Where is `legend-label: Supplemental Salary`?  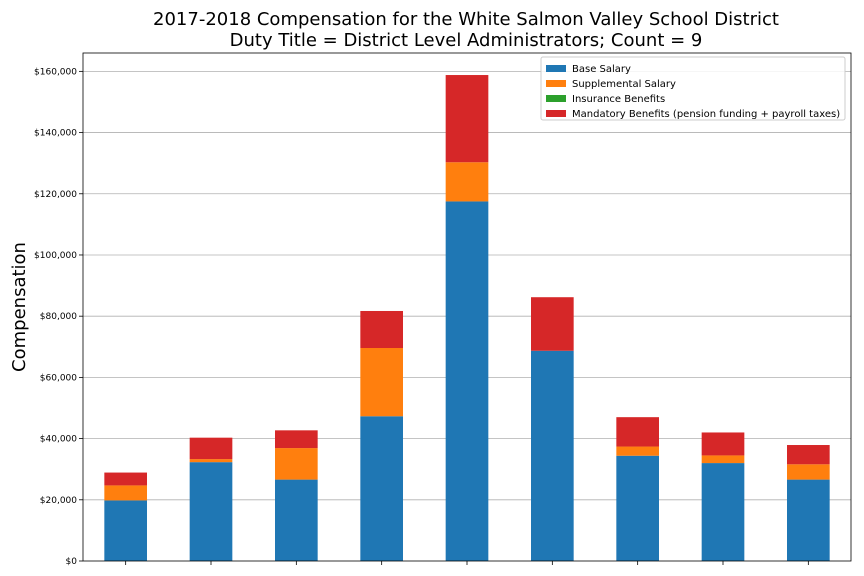
legend-label: Supplemental Salary is located at coordinates (624, 84).